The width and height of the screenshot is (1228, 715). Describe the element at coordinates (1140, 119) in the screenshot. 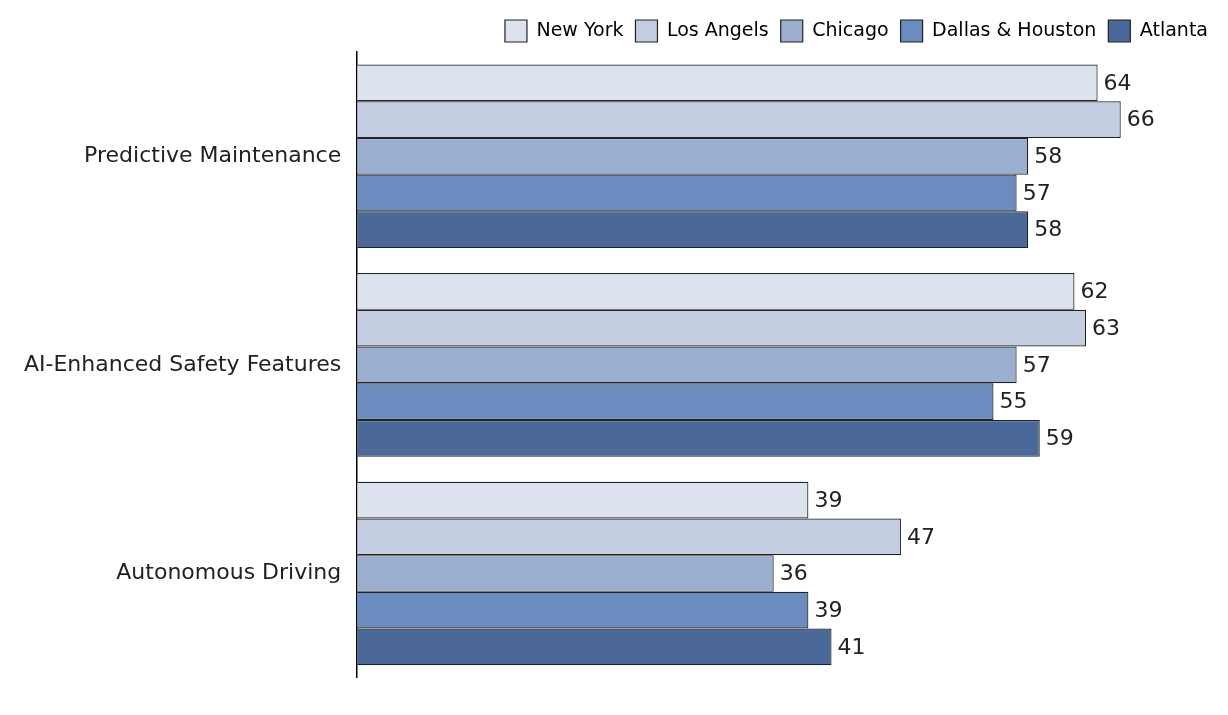

I see `data-label: 66` at that location.